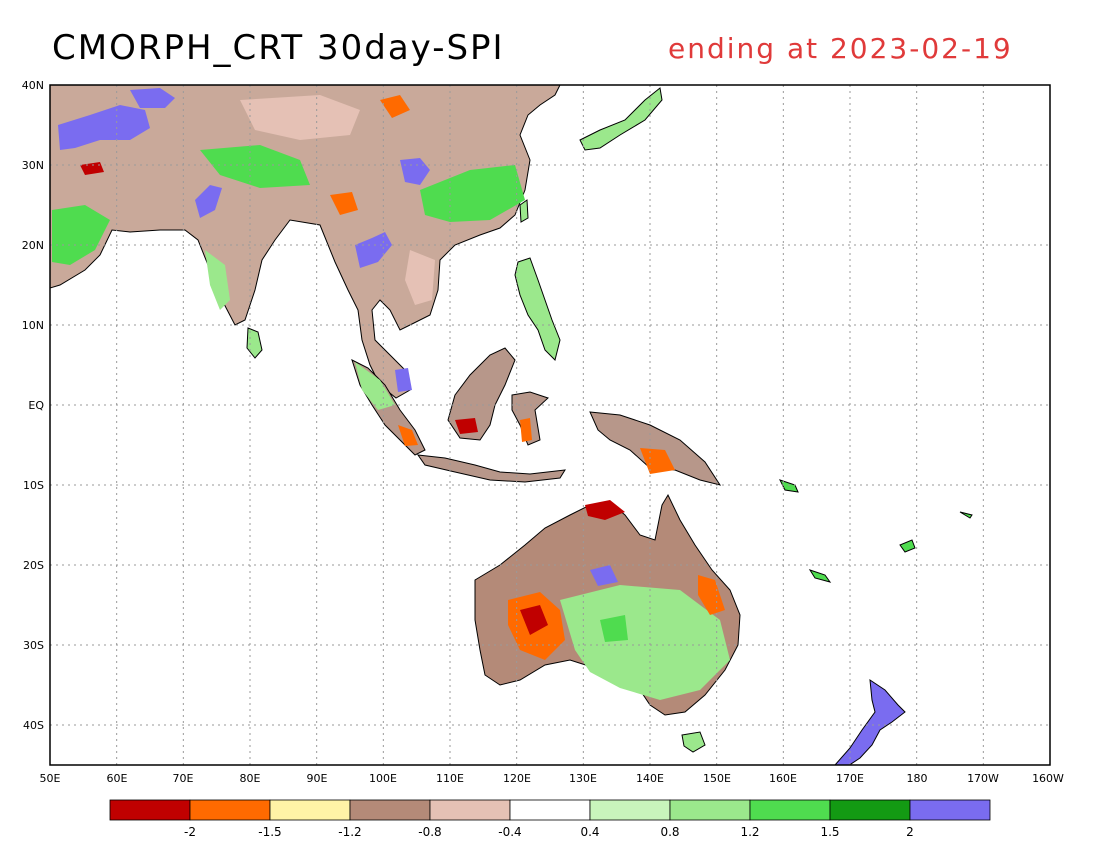 Image resolution: width=1100 pixels, height=850 pixels. What do you see at coordinates (524, 211) in the screenshot?
I see `taiwan` at bounding box center [524, 211].